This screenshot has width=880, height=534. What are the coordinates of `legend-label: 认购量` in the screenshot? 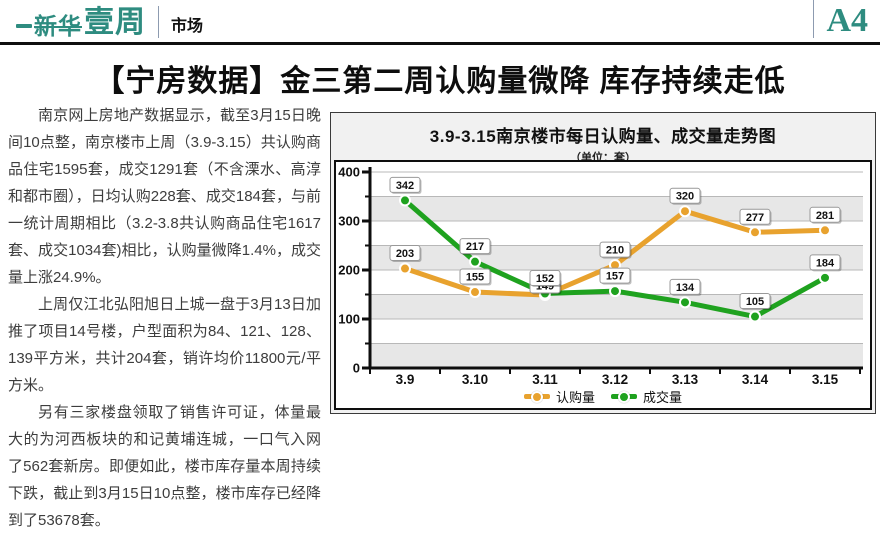 It's located at (575, 397).